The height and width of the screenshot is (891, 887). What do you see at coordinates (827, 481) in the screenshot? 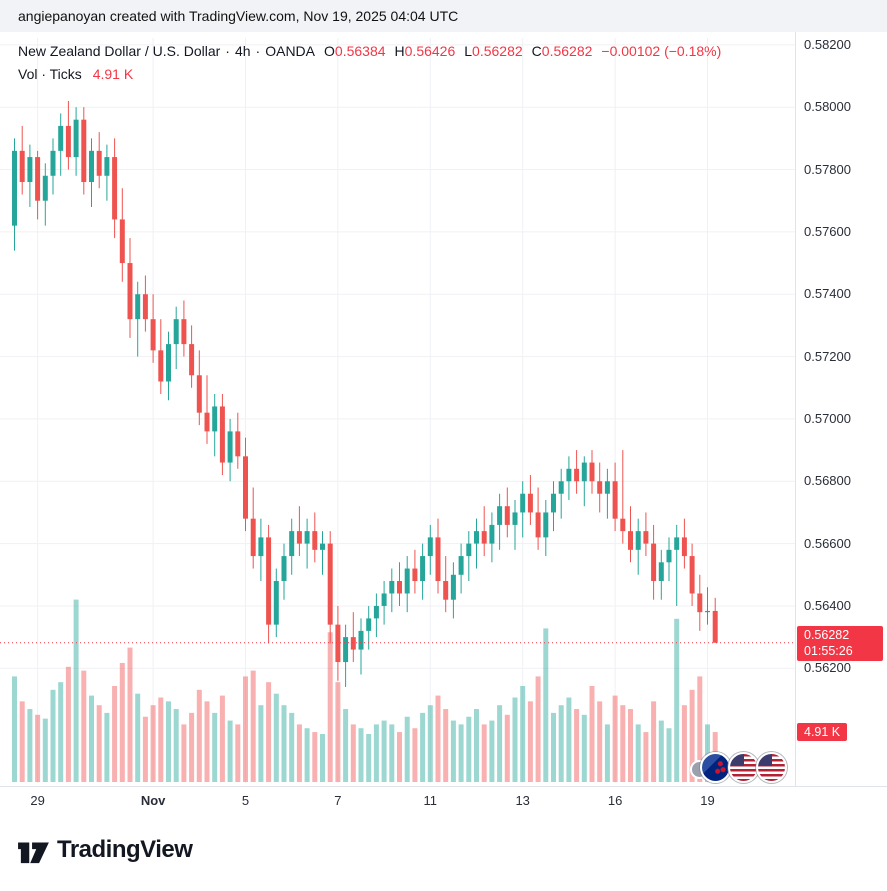
I see `price-axis-label: 0.56800` at bounding box center [827, 481].